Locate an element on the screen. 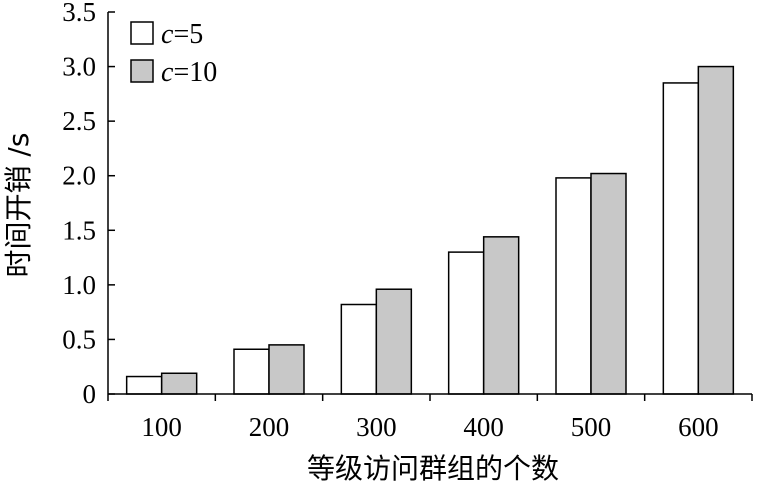  legend-swatch-c5 is located at coordinates (142, 33).